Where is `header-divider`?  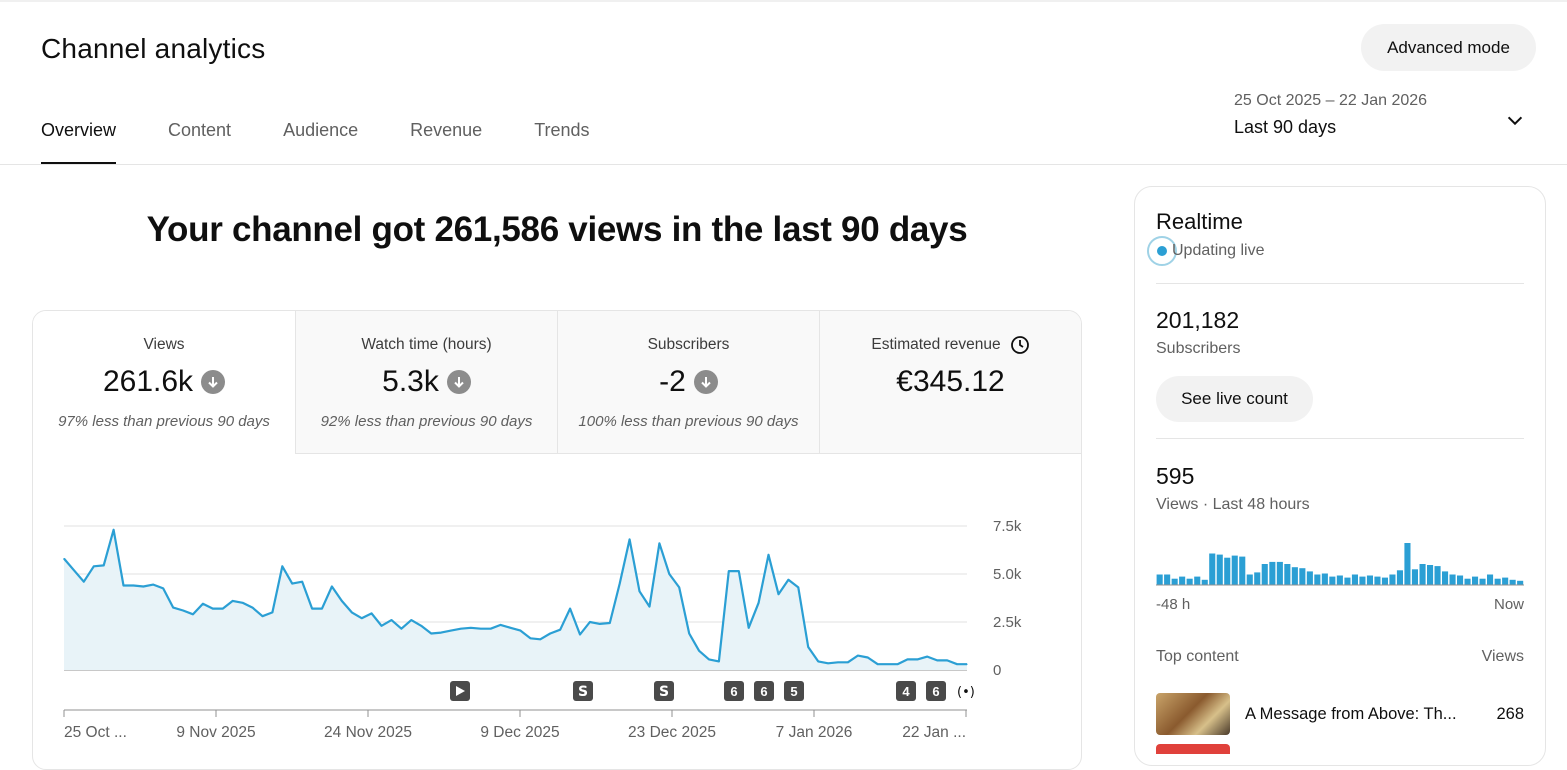
header-divider is located at coordinates (783, 164).